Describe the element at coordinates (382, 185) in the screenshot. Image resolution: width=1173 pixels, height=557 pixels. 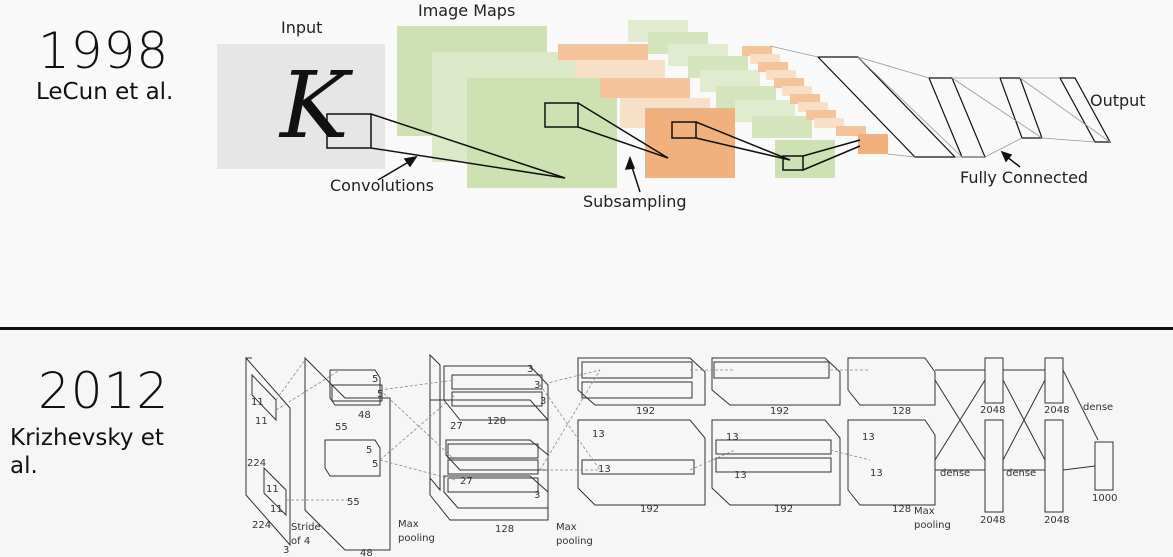
I see `convolutions-label: Convolutions` at that location.